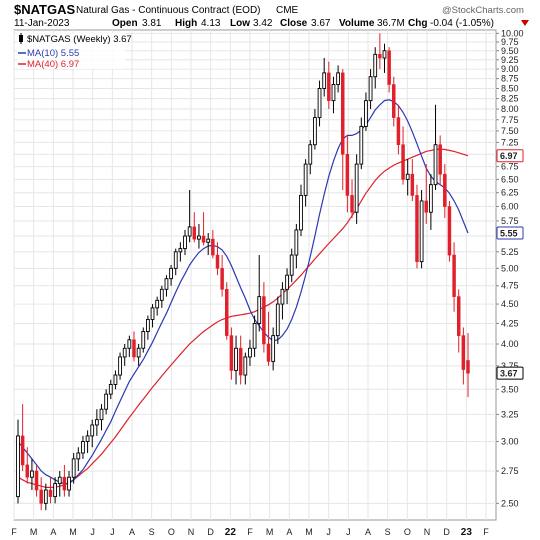  Describe the element at coordinates (510, 51) in the screenshot. I see `y-tick-label: 9.50` at that location.